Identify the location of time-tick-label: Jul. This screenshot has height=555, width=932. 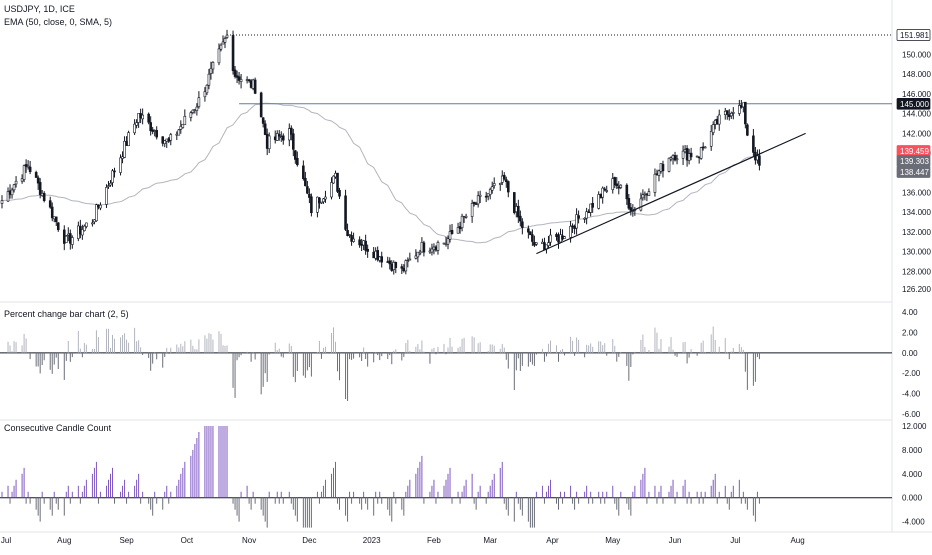
(6, 540).